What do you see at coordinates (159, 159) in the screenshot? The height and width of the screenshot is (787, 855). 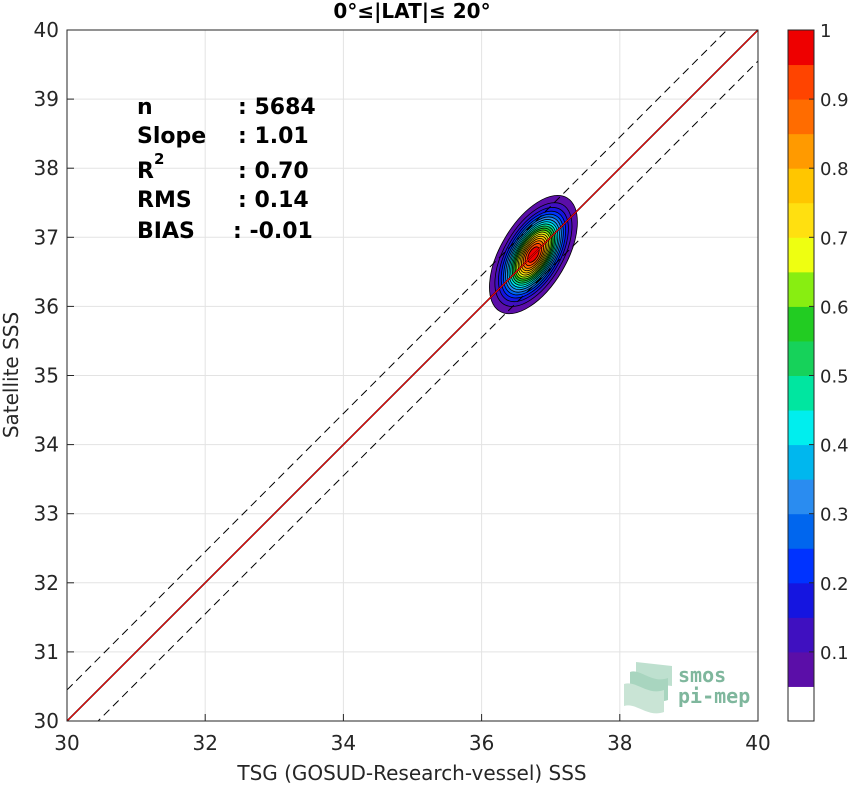 I see `stat-r2-superscript: 2` at bounding box center [159, 159].